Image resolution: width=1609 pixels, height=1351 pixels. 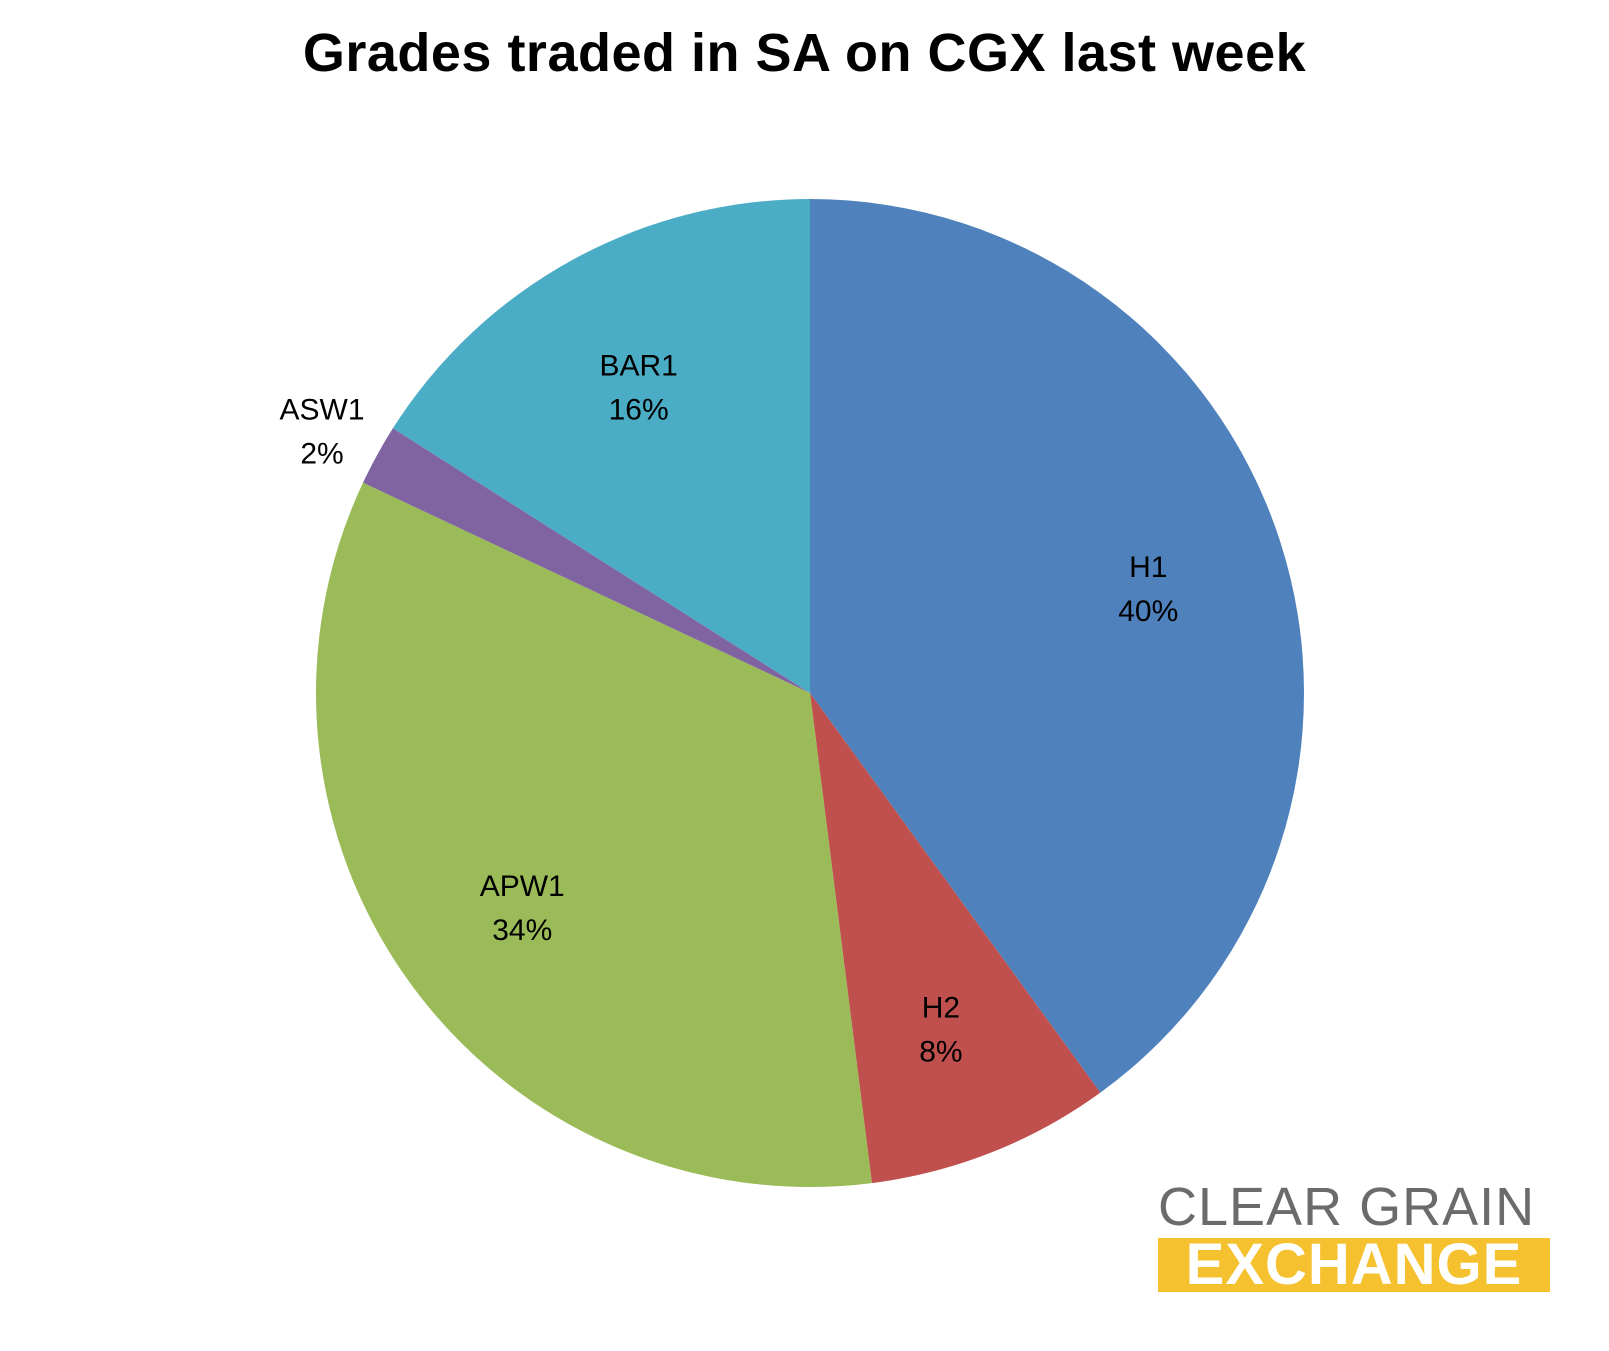 I want to click on slice-value-bar1: 16%, so click(x=639, y=409).